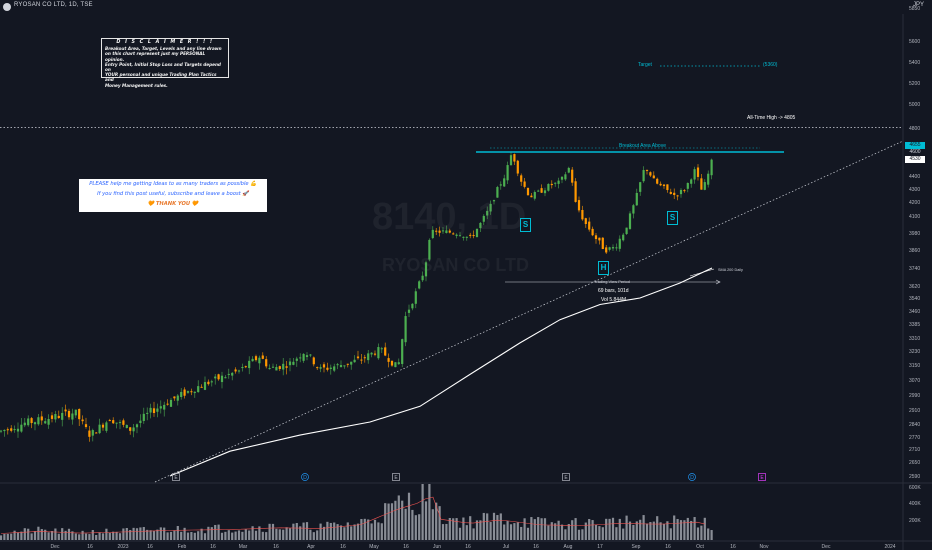 The width and height of the screenshot is (932, 550). What do you see at coordinates (770, 65) in the screenshot?
I see `target-value: (5360)` at bounding box center [770, 65].